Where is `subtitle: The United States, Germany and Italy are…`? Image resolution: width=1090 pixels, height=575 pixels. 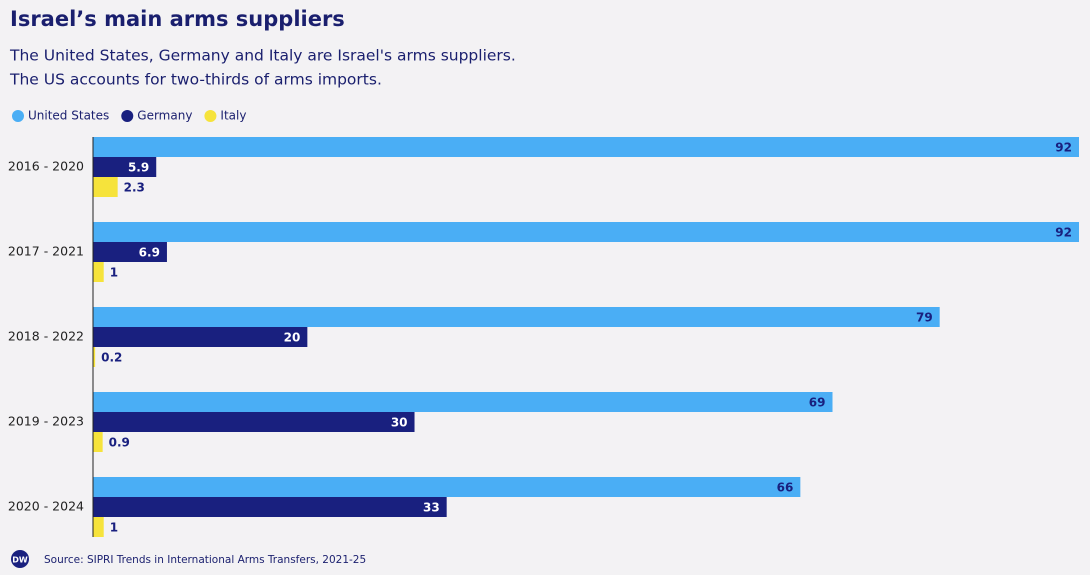
subtitle: The United States, Germany and Italy are… is located at coordinates (262, 56).